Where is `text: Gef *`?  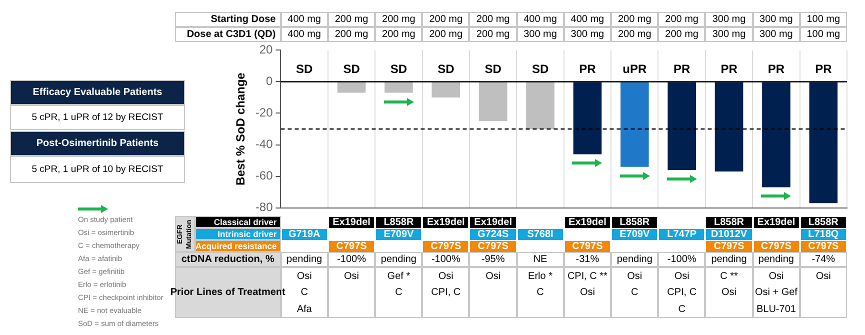
text: Gef * is located at coordinates (398, 275).